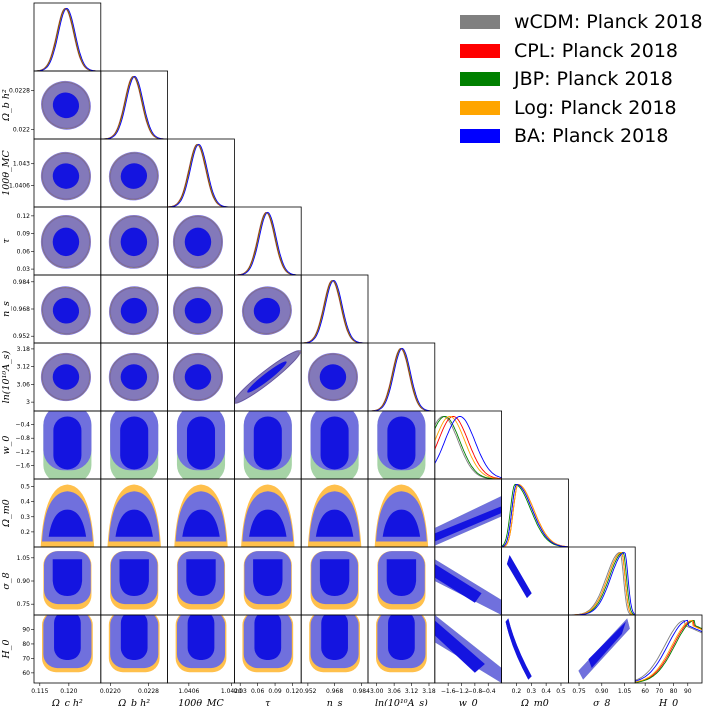  What do you see at coordinates (593, 79) in the screenshot?
I see `legend-label: JBP: Planck 2018` at bounding box center [593, 79].